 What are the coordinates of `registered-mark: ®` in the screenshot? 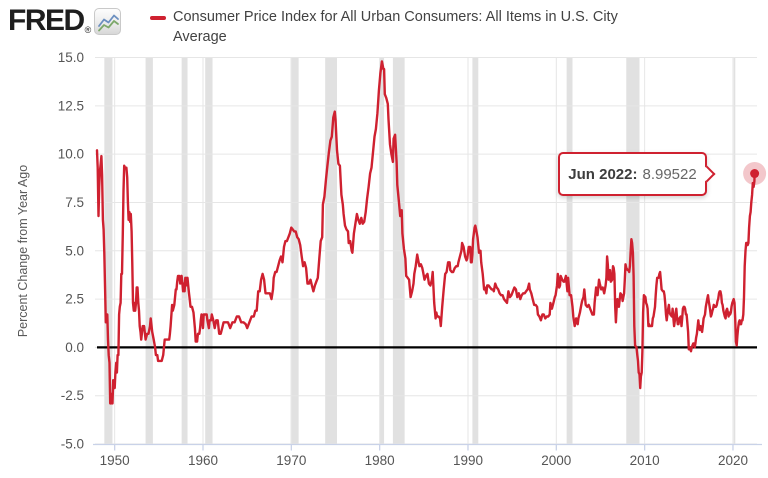 It's located at (88, 30).